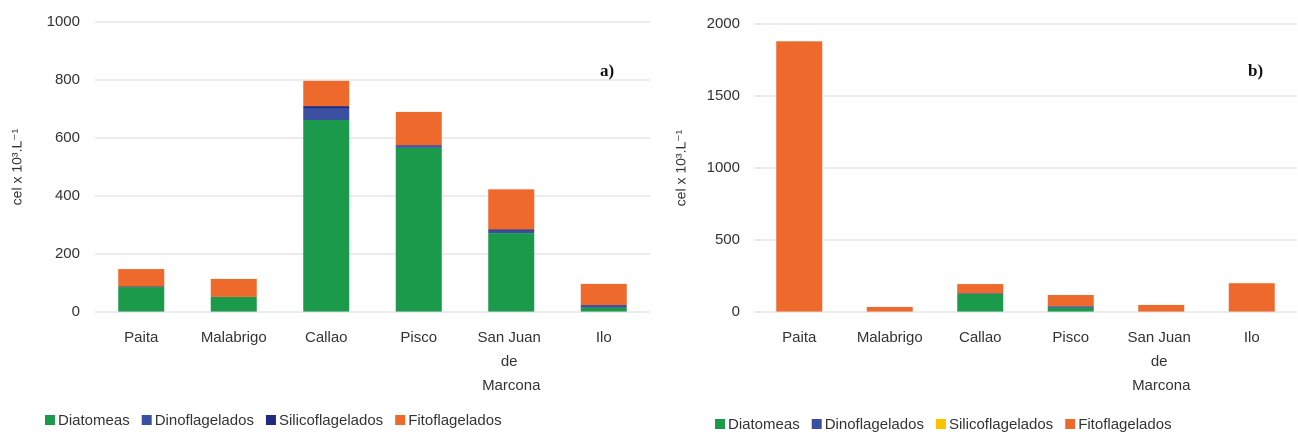 Image resolution: width=1298 pixels, height=434 pixels. What do you see at coordinates (727, 239) in the screenshot?
I see `y-tick-label: 500` at bounding box center [727, 239].